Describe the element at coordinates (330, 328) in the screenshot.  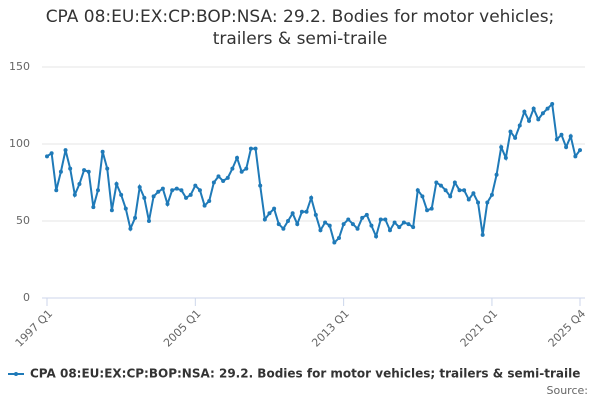
I see `x-tick-label: 2013 Q1` at that location.